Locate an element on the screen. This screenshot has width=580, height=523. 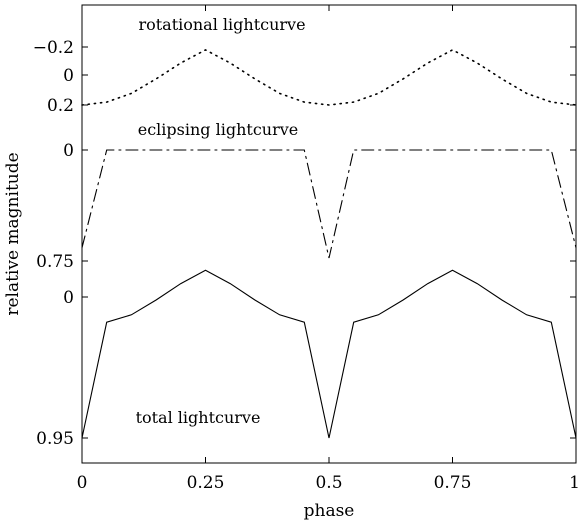
x-axis-label: phase is located at coordinates (329, 511).